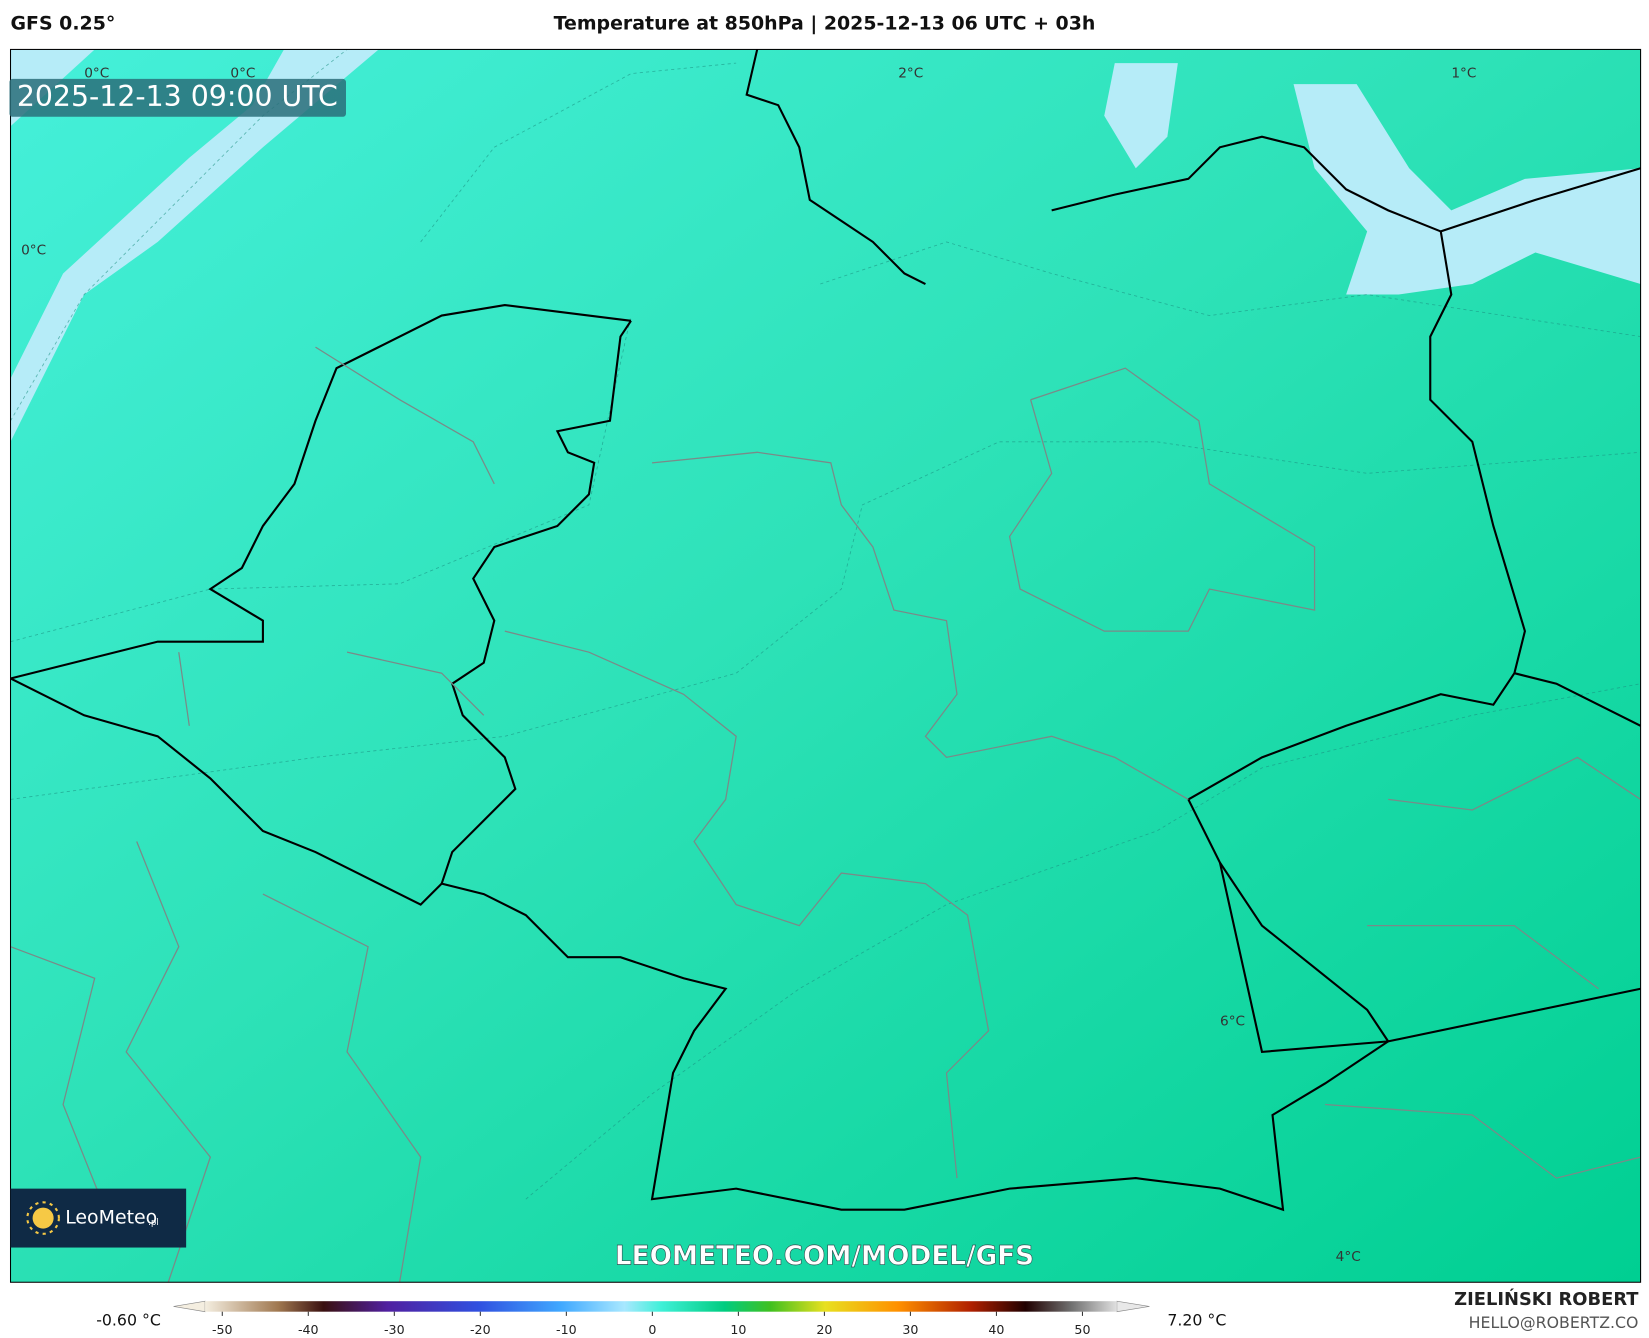  What do you see at coordinates (824, 1257) in the screenshot?
I see `watermark: LEOMETEO.COM/MODEL/GFS` at bounding box center [824, 1257].